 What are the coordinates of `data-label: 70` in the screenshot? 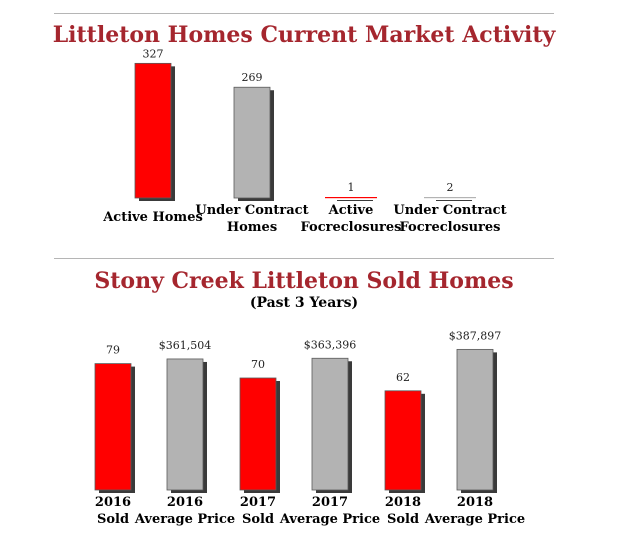 It's located at (258, 364).